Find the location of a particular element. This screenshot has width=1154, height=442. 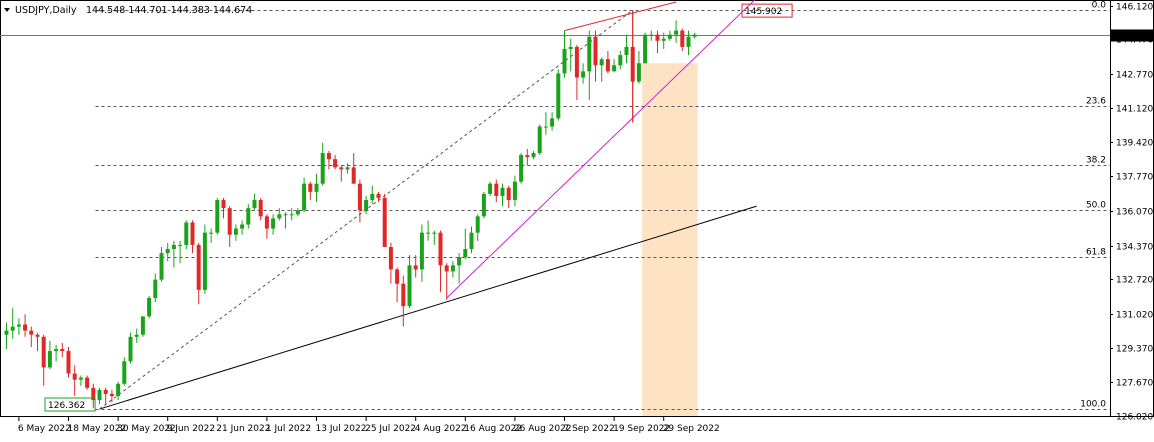

price-tick-label: 146.120 is located at coordinates (1134, 8).